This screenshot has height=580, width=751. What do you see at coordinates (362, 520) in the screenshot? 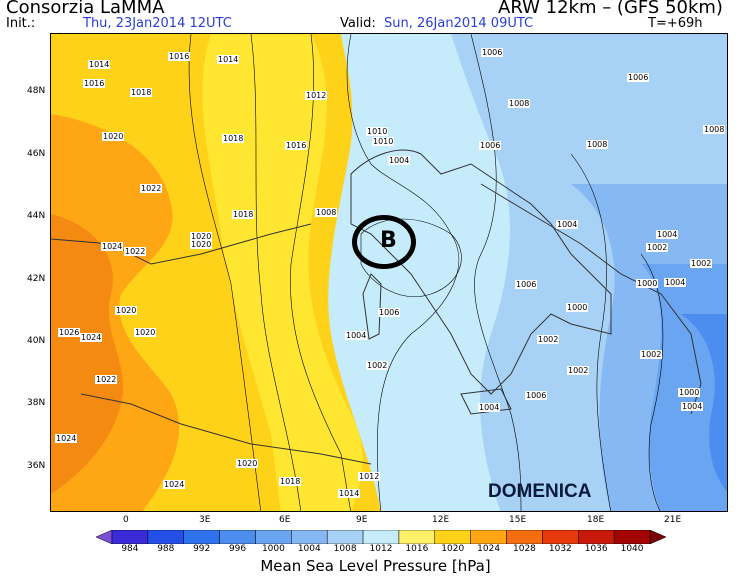
I see `lon-label: 9E` at bounding box center [362, 520].